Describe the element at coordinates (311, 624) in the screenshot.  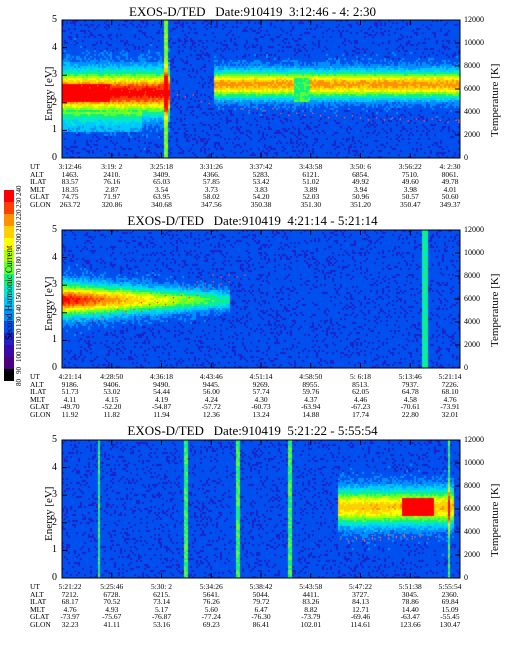
I see `orbit-value: 102.01` at that location.